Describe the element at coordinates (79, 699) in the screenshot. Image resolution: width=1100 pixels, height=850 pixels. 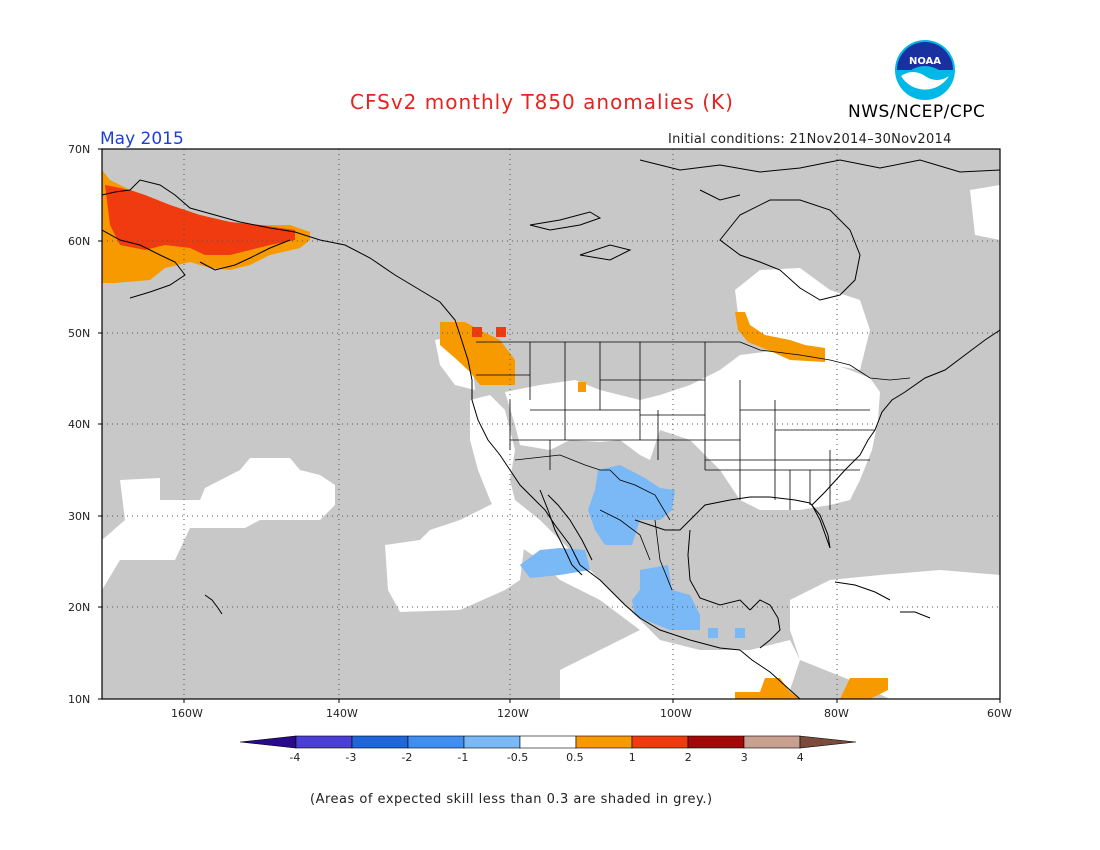
I see `lat-label: 10N` at that location.